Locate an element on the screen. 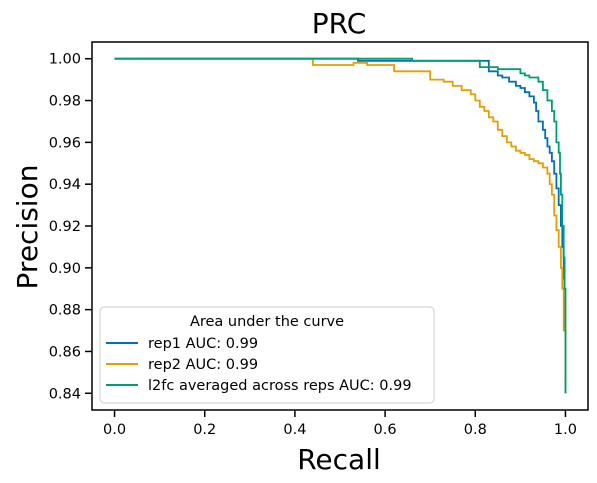 The width and height of the screenshot is (597, 483). y-tick-label: 0.94 is located at coordinates (65, 185).